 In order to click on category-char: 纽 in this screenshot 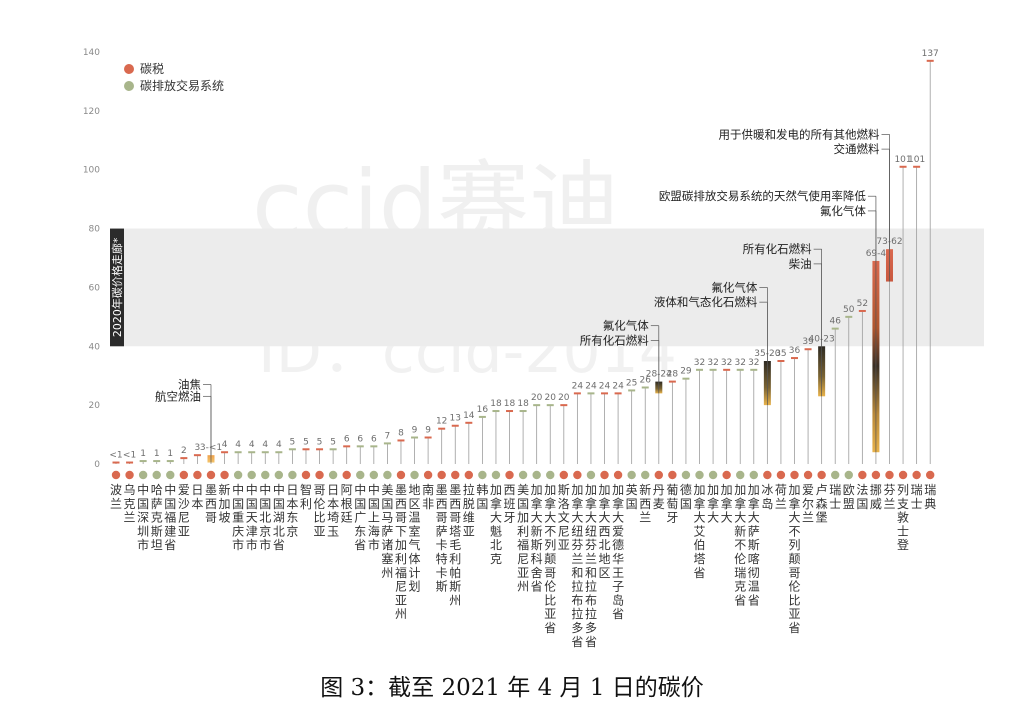, I will do `click(577, 531)`.